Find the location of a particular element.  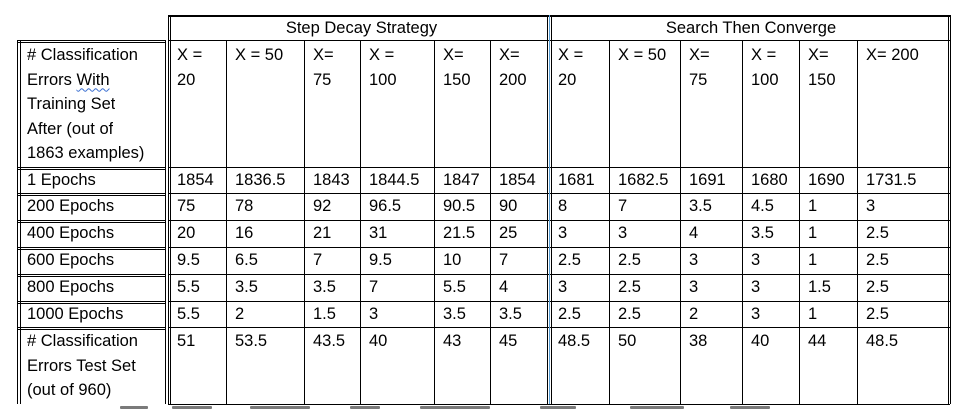

table-cell: 75 is located at coordinates (186, 206).